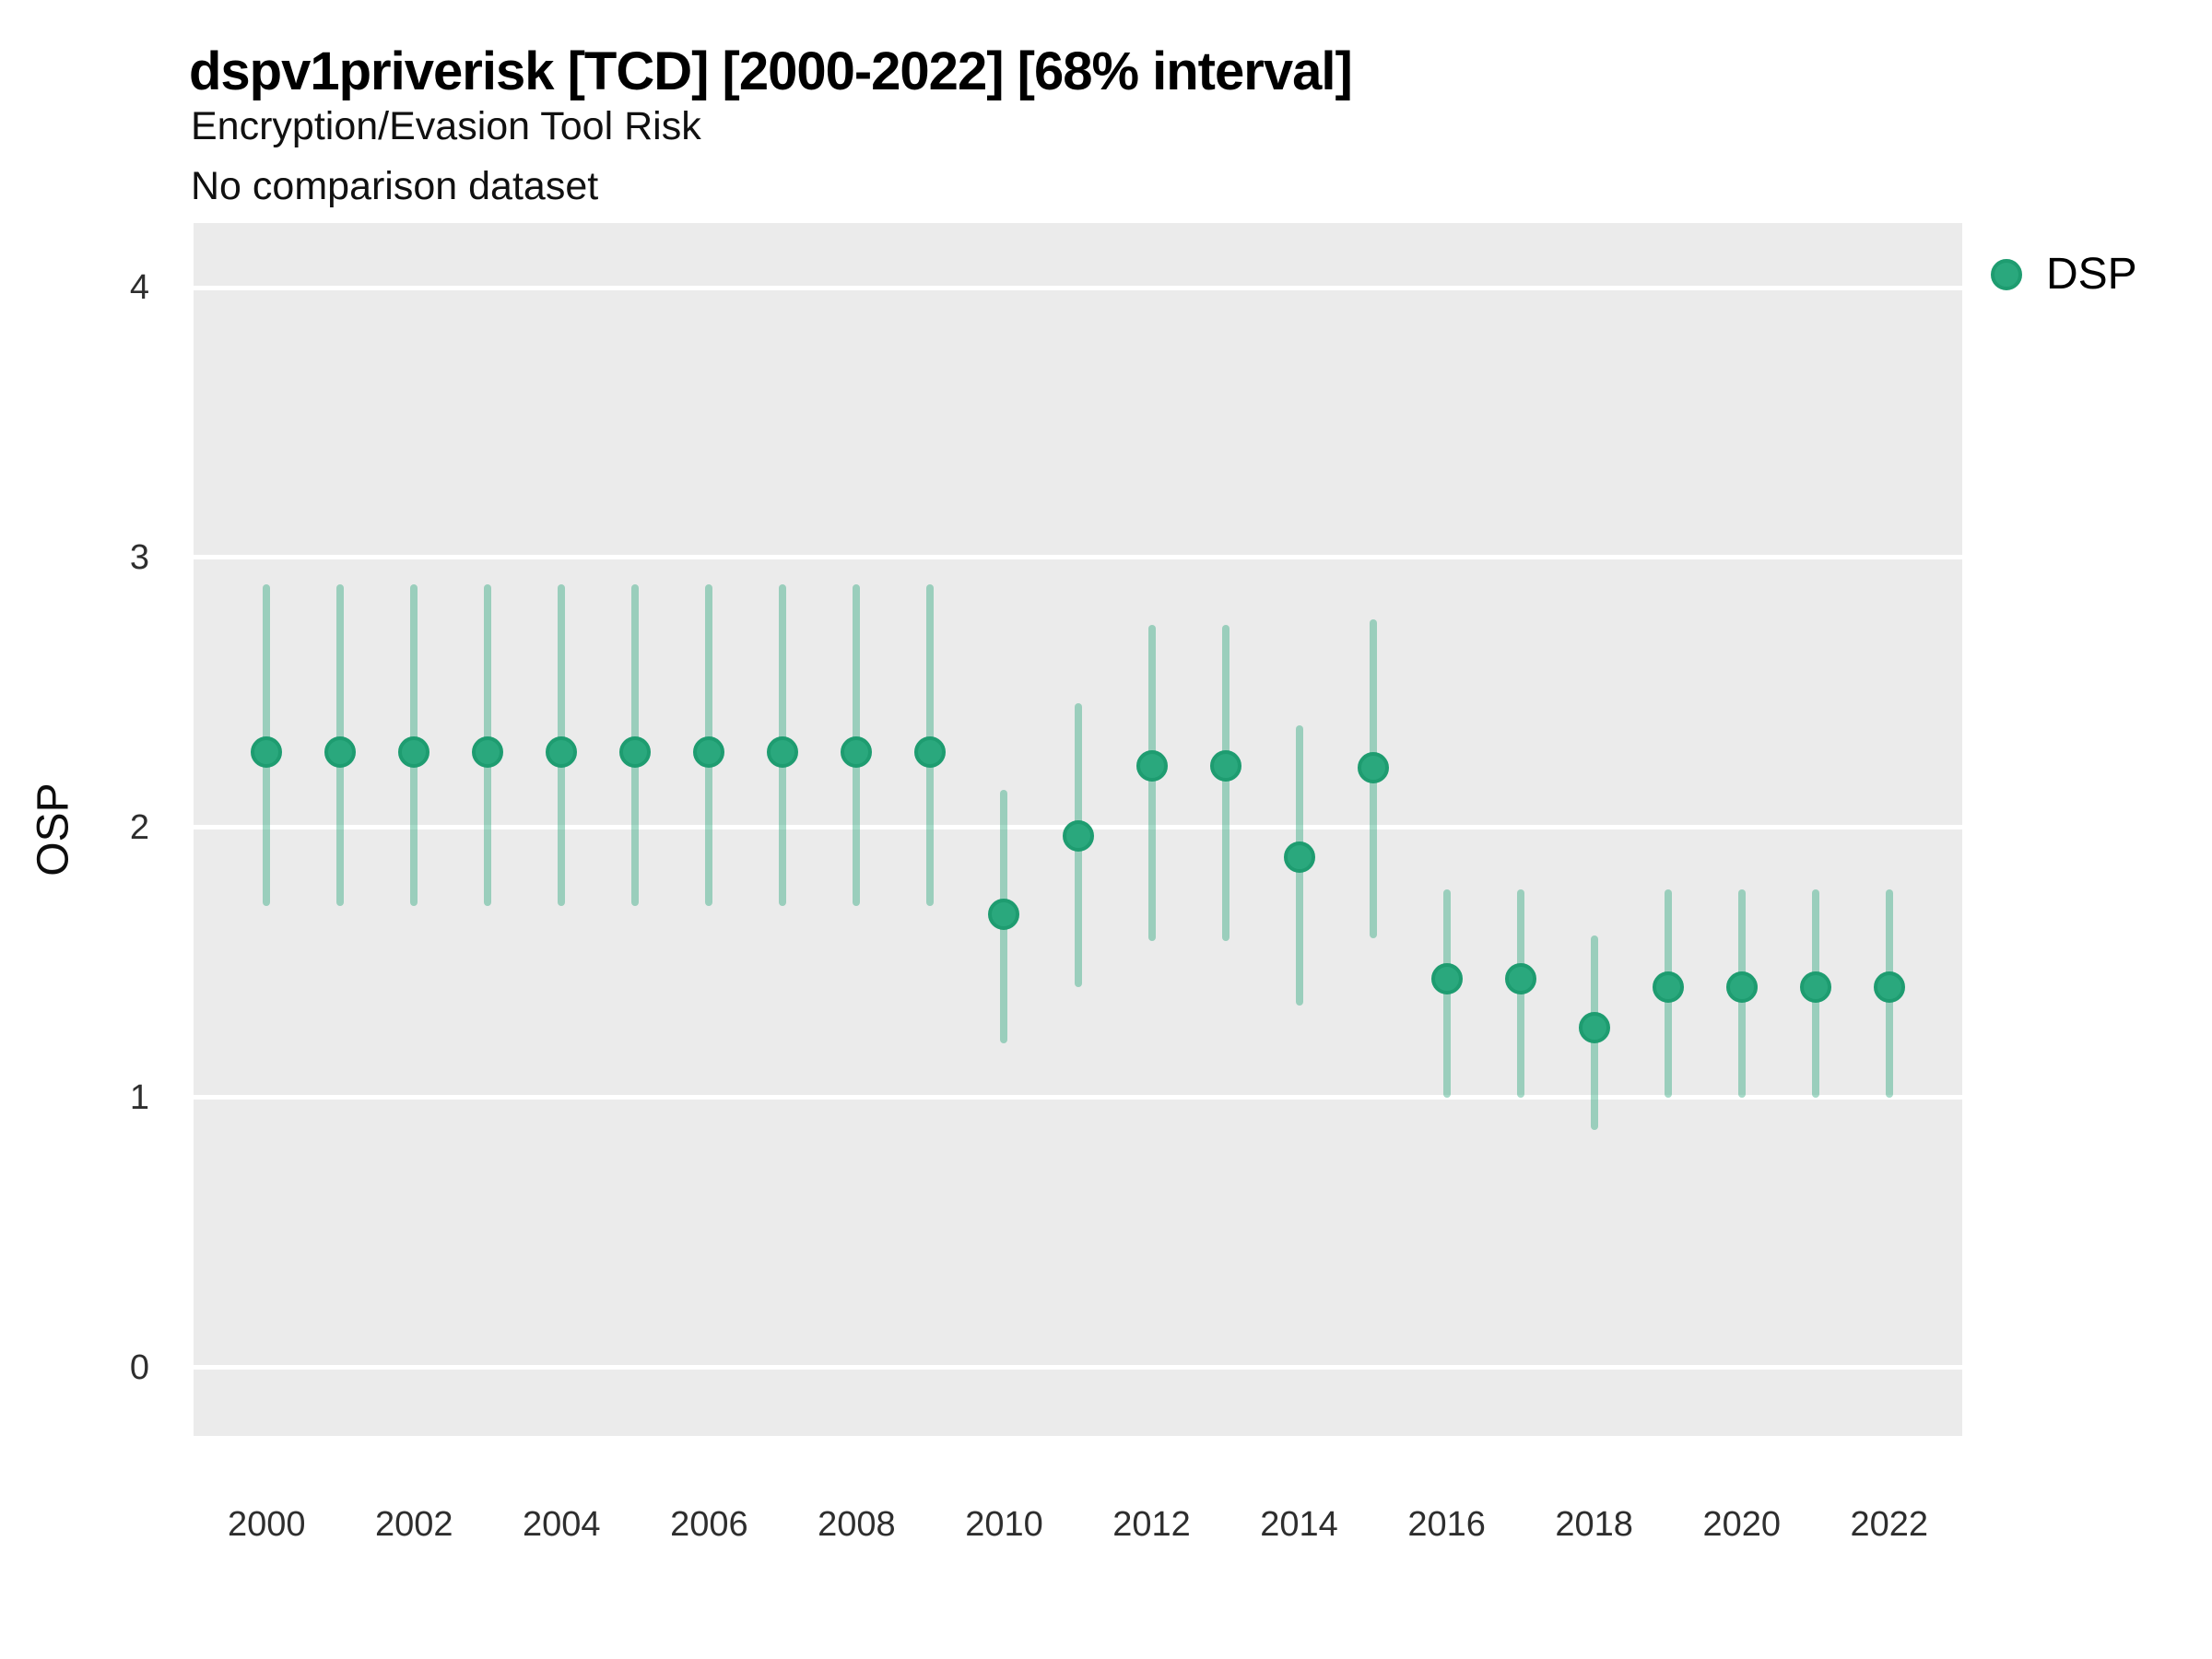  Describe the element at coordinates (1004, 1524) in the screenshot. I see `x-tick-label-2010: 2010` at that location.